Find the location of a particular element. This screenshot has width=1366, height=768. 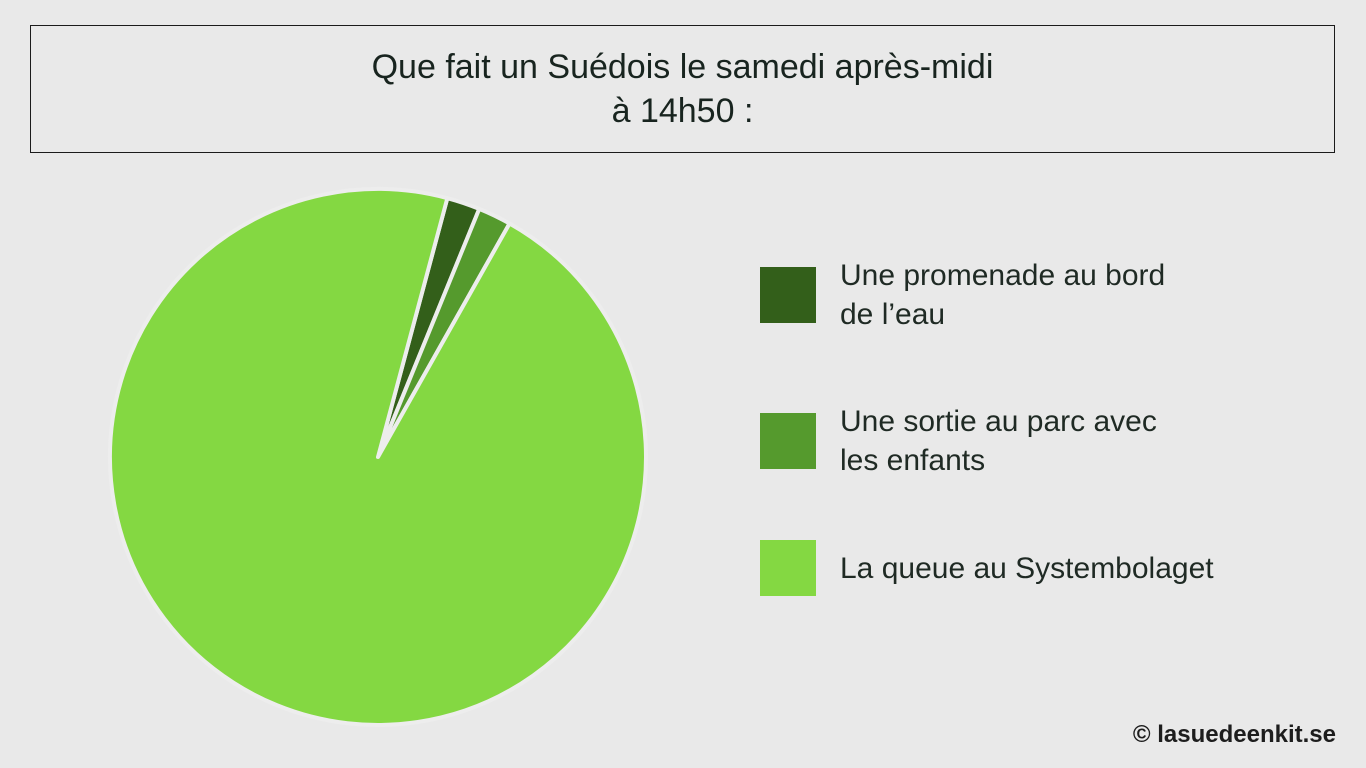

legend-label-systembolaget-line-1: La queue au Systembolaget is located at coordinates (1027, 568).